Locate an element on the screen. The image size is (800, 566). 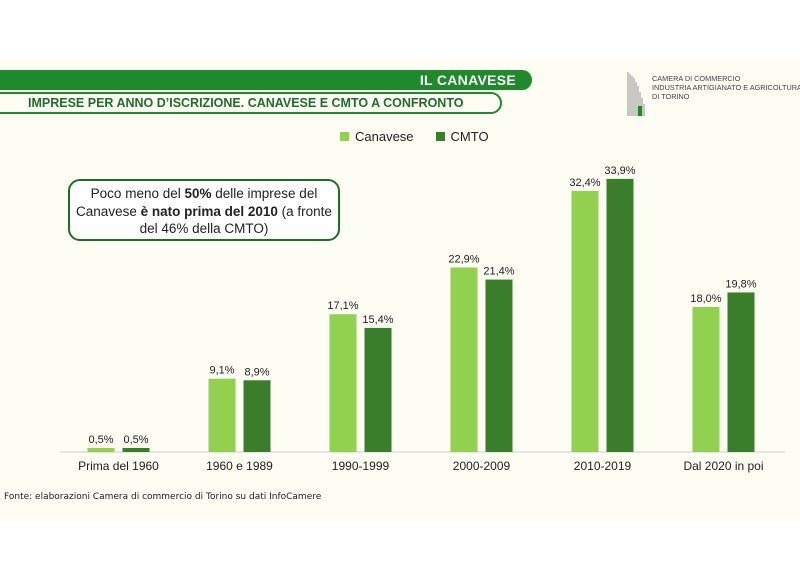
x-tick-label: 1960 e 1989 is located at coordinates (239, 466).